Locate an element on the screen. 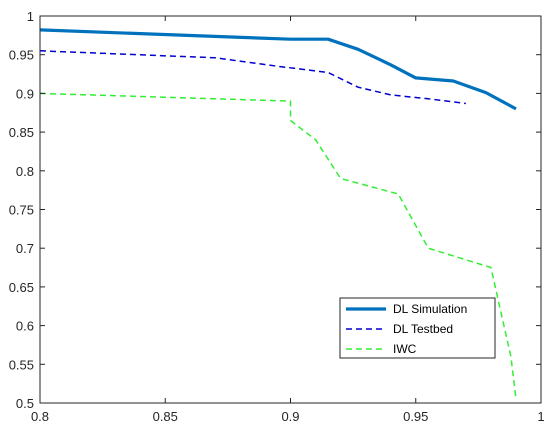 The height and width of the screenshot is (436, 550). y-tick-label: 0.65 is located at coordinates (21, 287).